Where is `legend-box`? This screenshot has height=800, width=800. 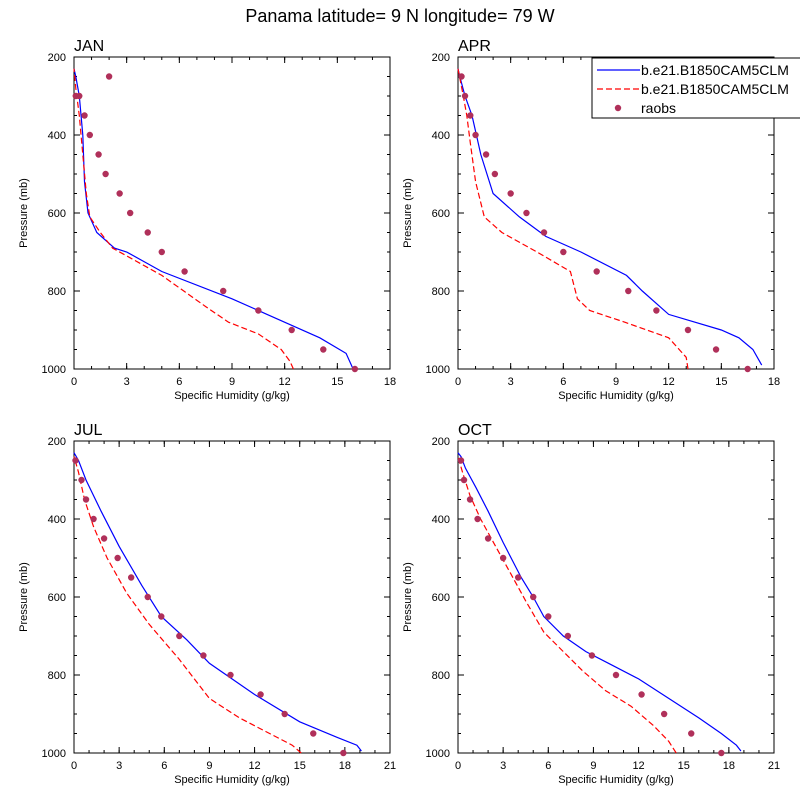 legend-box is located at coordinates (695, 88).